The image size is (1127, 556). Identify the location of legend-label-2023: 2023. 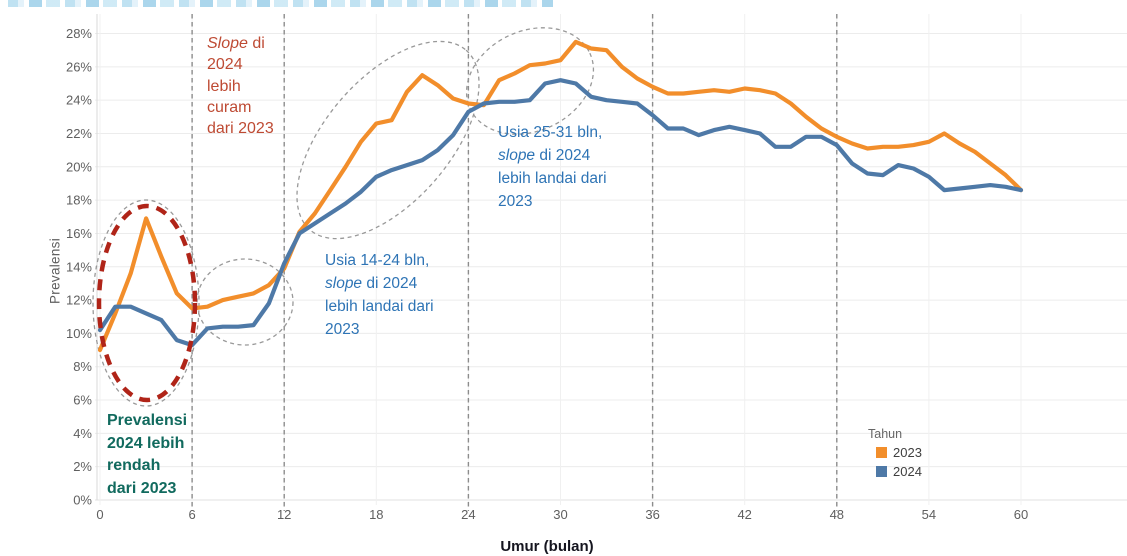
(907, 452).